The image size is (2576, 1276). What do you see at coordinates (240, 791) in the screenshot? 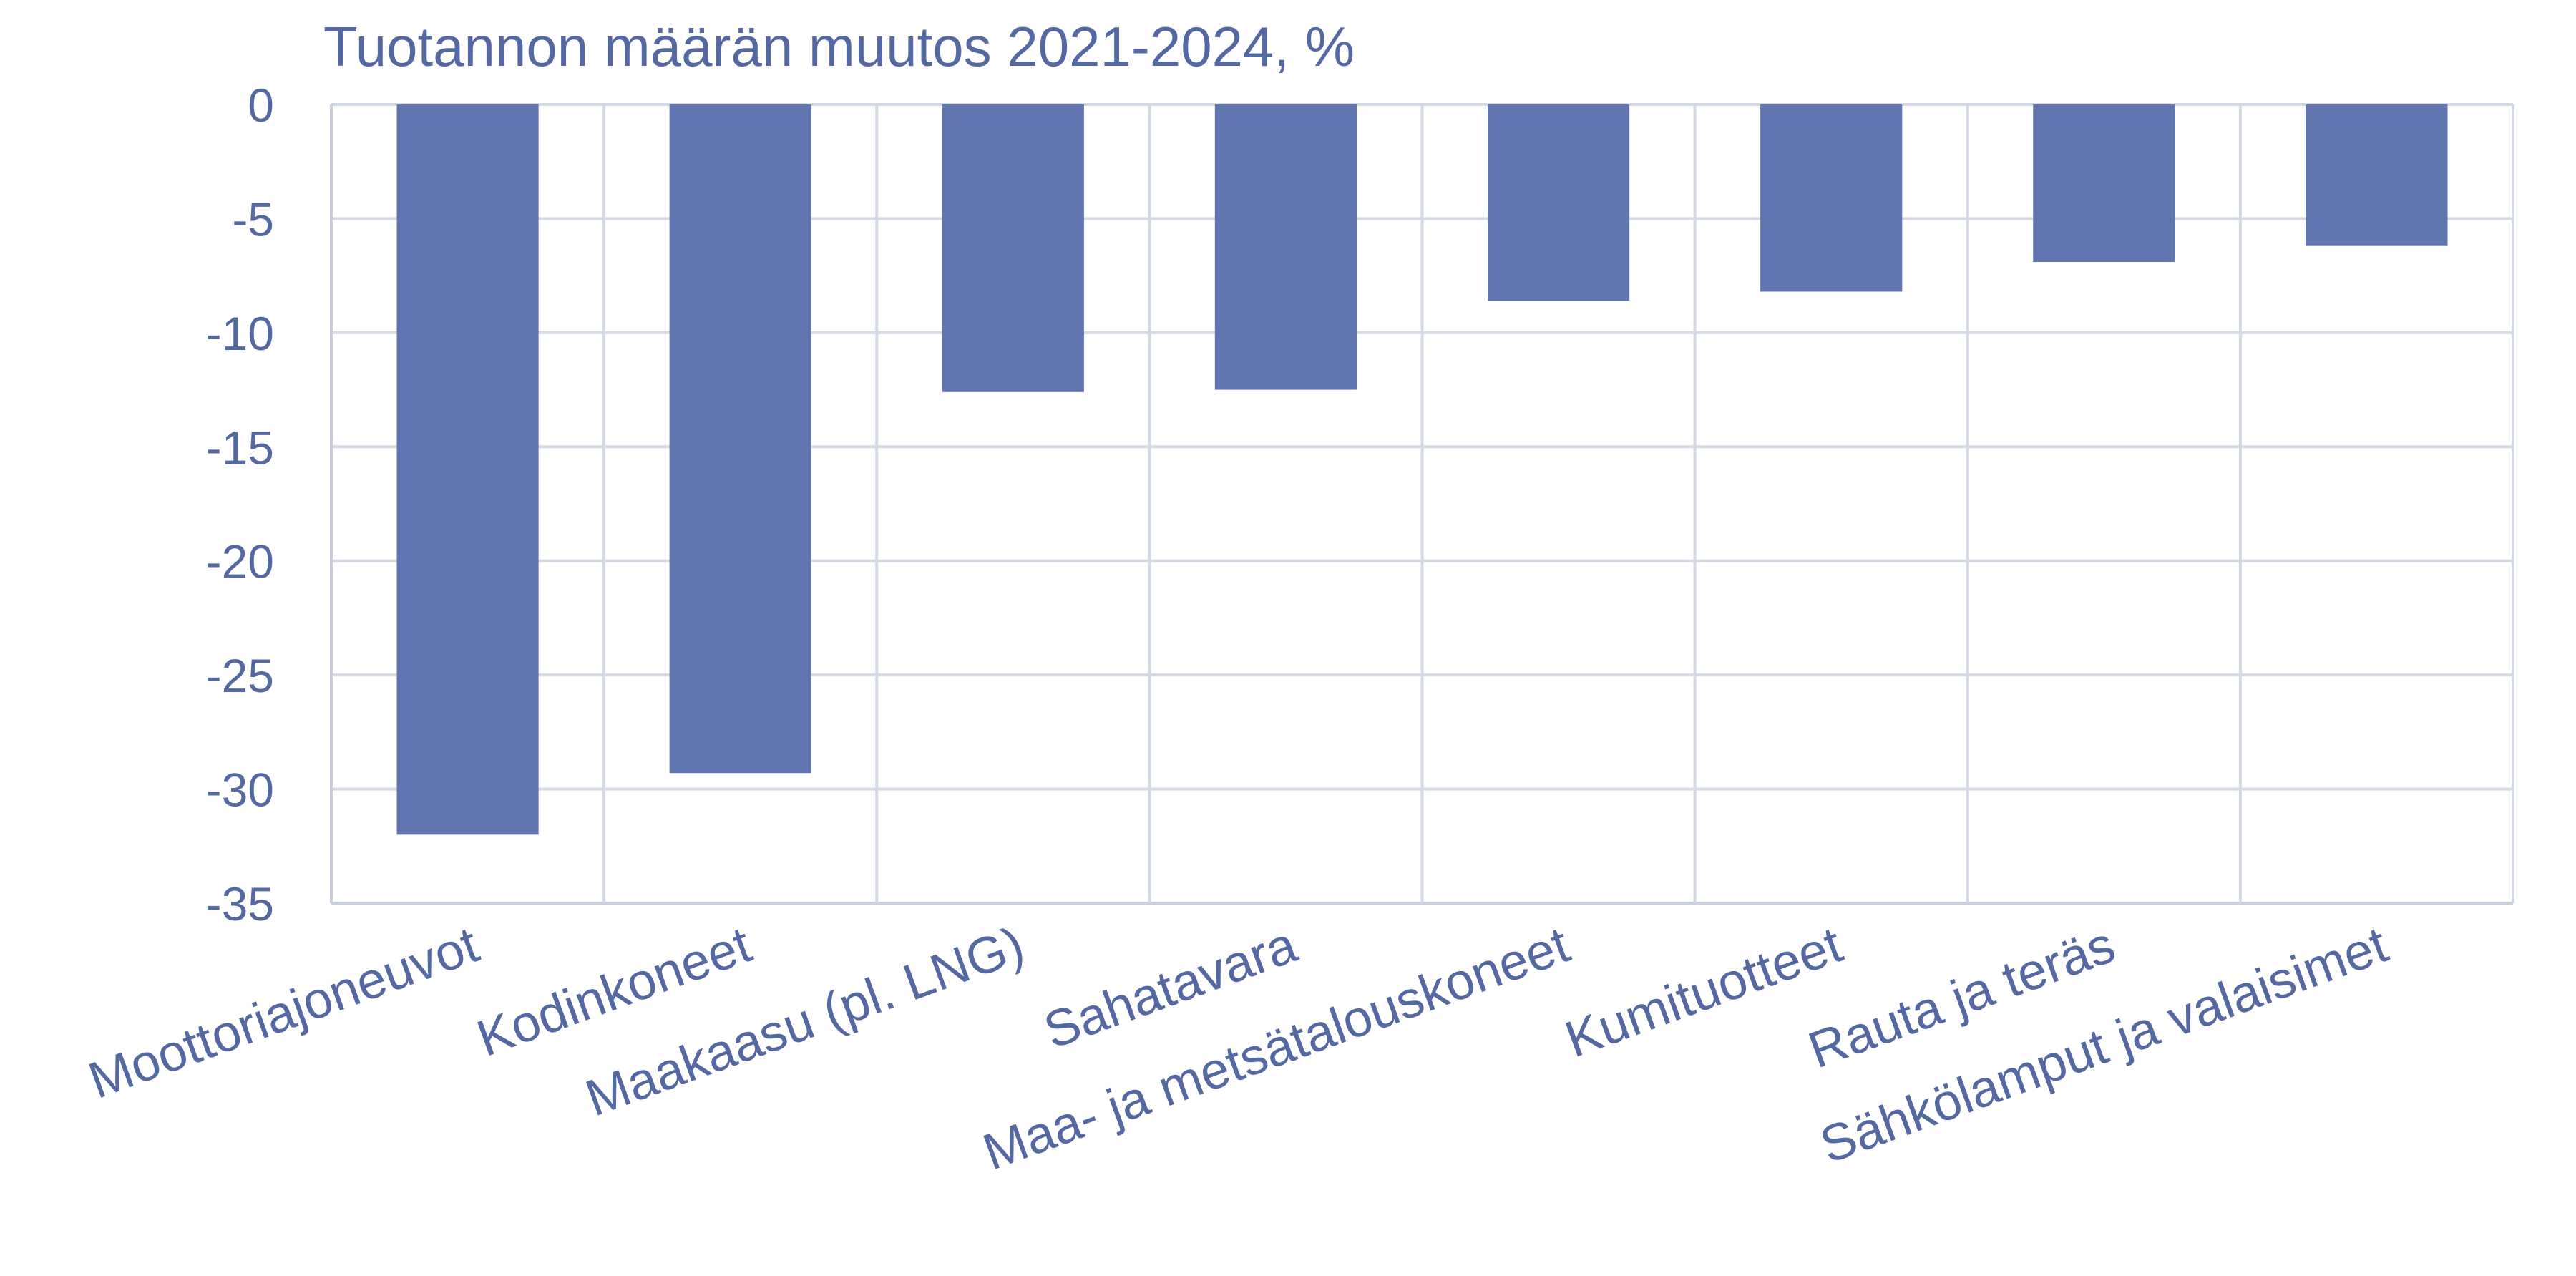
I see `y-tick-label: -30` at bounding box center [240, 791].